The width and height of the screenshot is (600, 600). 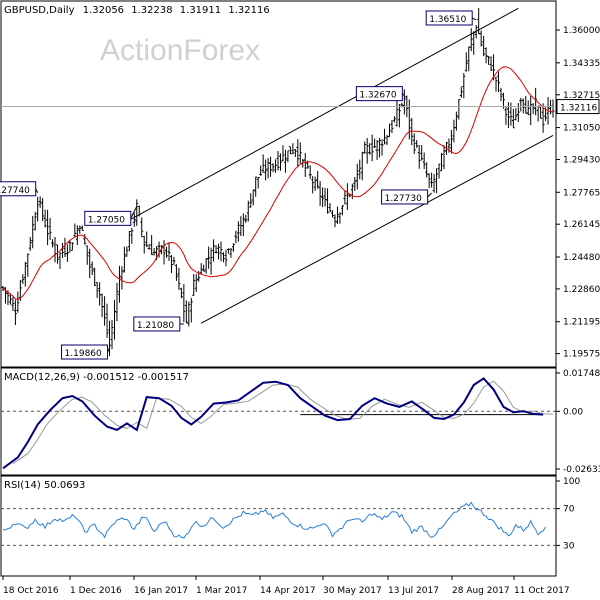 I want to click on current-price-value: 1.32116, so click(x=578, y=109).